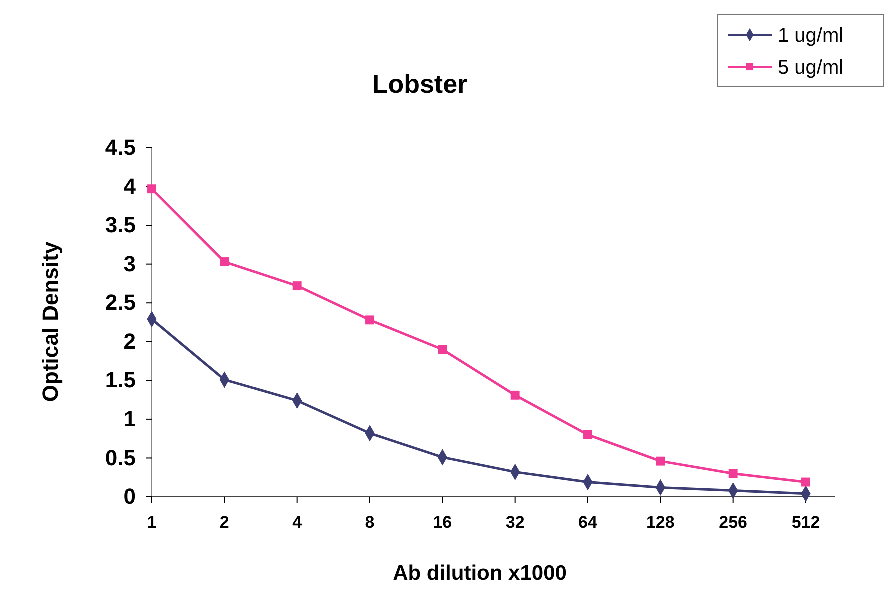 Image resolution: width=889 pixels, height=613 pixels. I want to click on y-tick-label: 2.5, so click(120, 303).